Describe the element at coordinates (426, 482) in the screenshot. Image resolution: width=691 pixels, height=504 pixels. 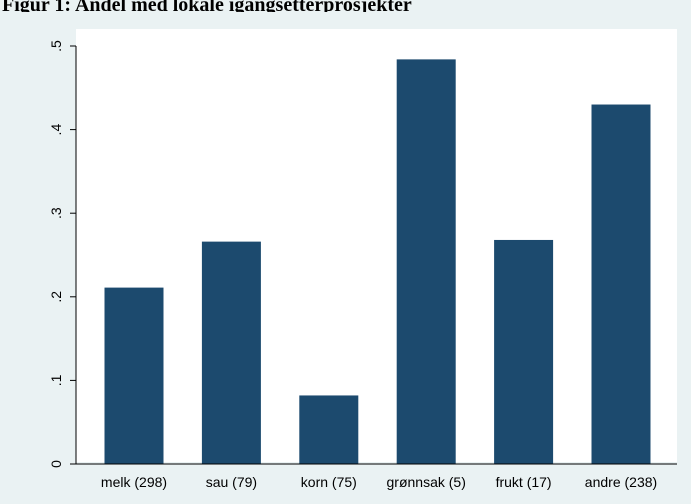
I see `x-tick-label: grønnsak (5)` at that location.